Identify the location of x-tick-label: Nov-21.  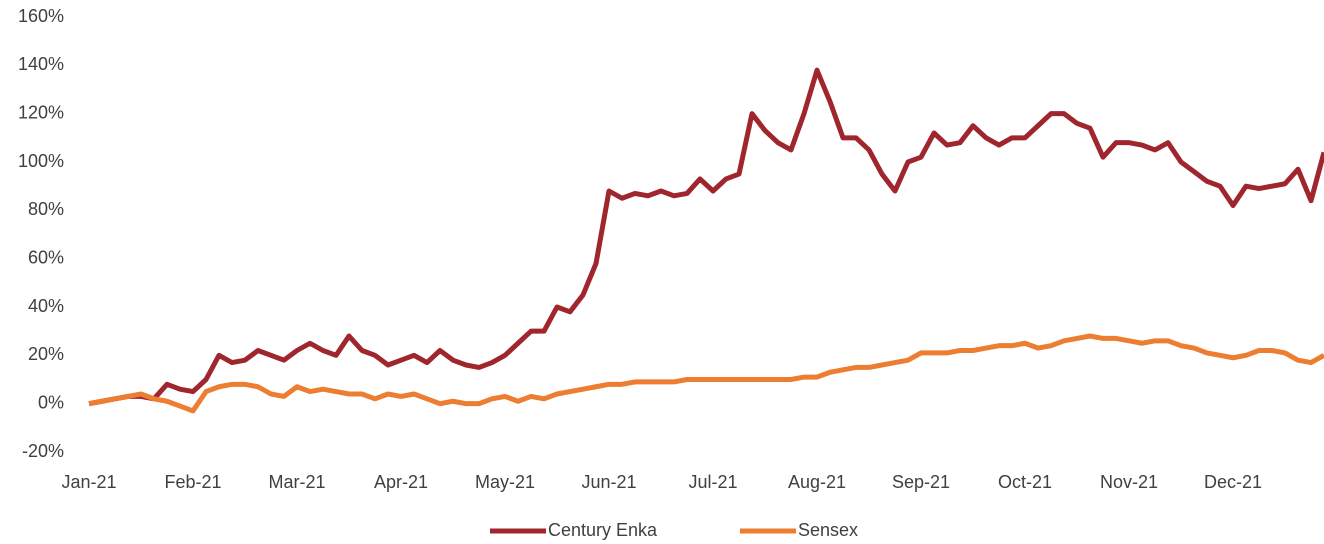
(1129, 482).